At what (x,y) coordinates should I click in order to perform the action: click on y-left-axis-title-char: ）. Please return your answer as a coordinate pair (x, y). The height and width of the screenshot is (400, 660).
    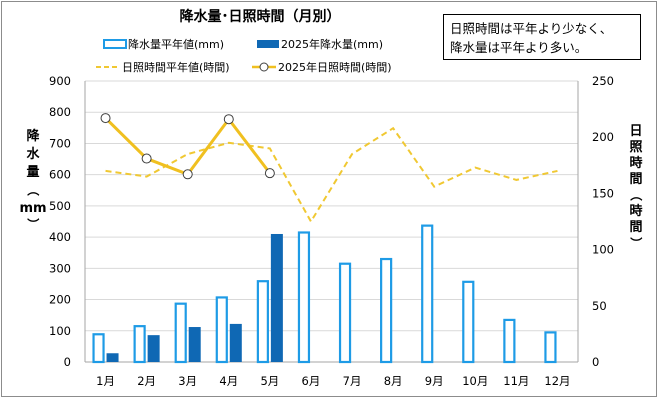
    Looking at the image, I should click on (33, 224).